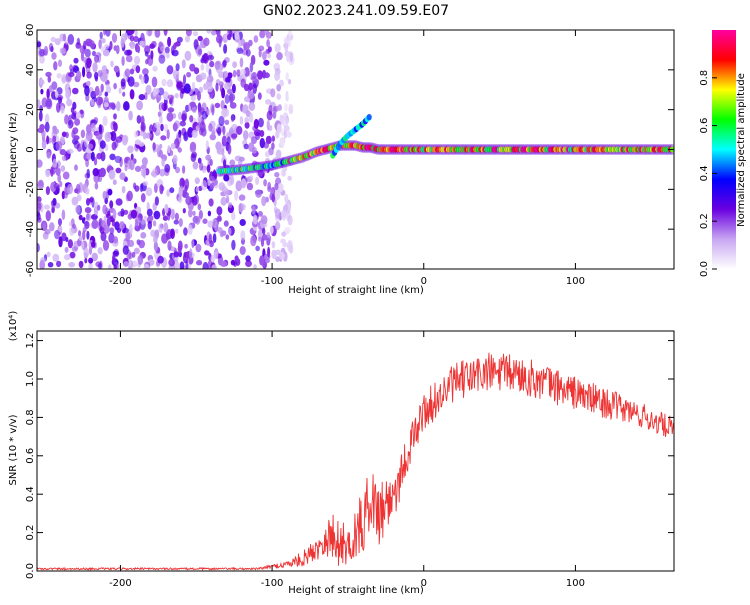  Describe the element at coordinates (575, 281) in the screenshot. I see `x-tick-label: 100` at that location.